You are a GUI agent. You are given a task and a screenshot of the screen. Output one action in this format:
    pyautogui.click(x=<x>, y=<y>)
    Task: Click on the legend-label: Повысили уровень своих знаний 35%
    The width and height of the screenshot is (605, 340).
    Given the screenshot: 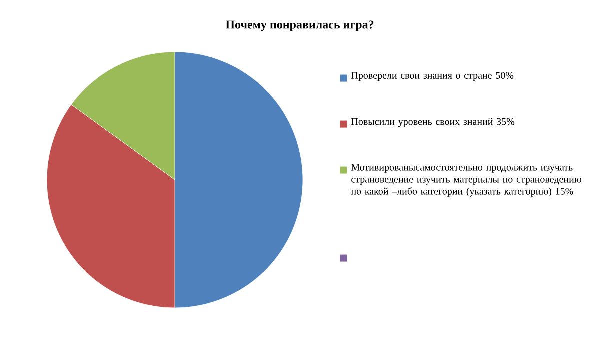 What is the action you would take?
    pyautogui.click(x=433, y=123)
    